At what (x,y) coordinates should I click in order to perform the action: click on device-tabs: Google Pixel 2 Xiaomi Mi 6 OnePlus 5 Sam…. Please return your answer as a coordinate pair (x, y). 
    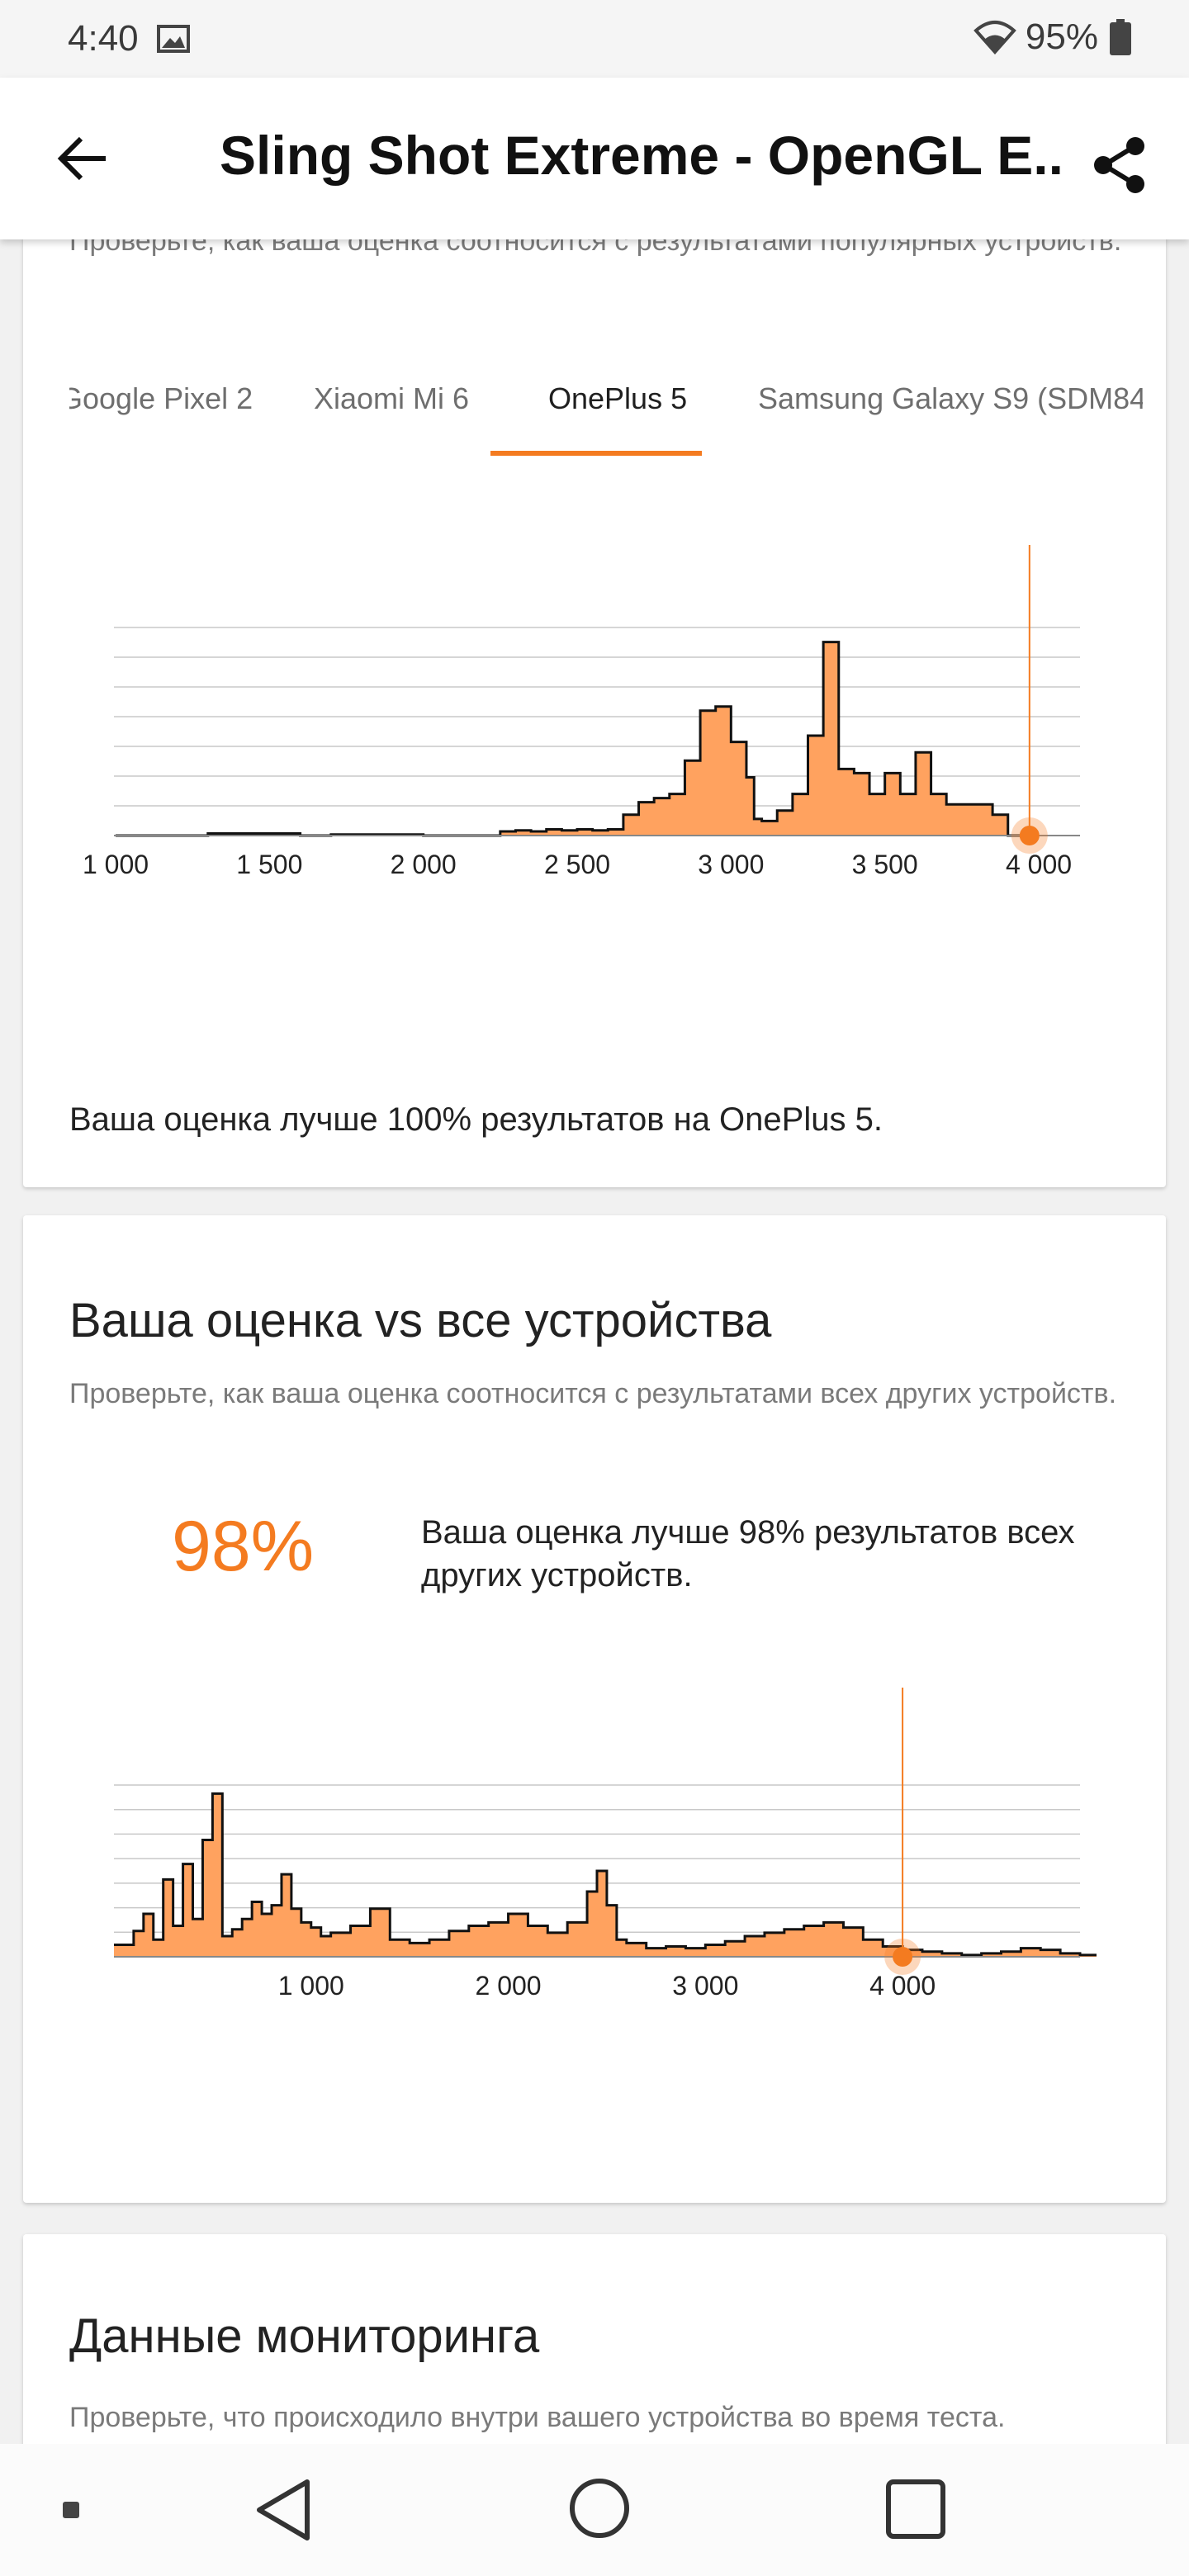
    Looking at the image, I should click on (606, 415).